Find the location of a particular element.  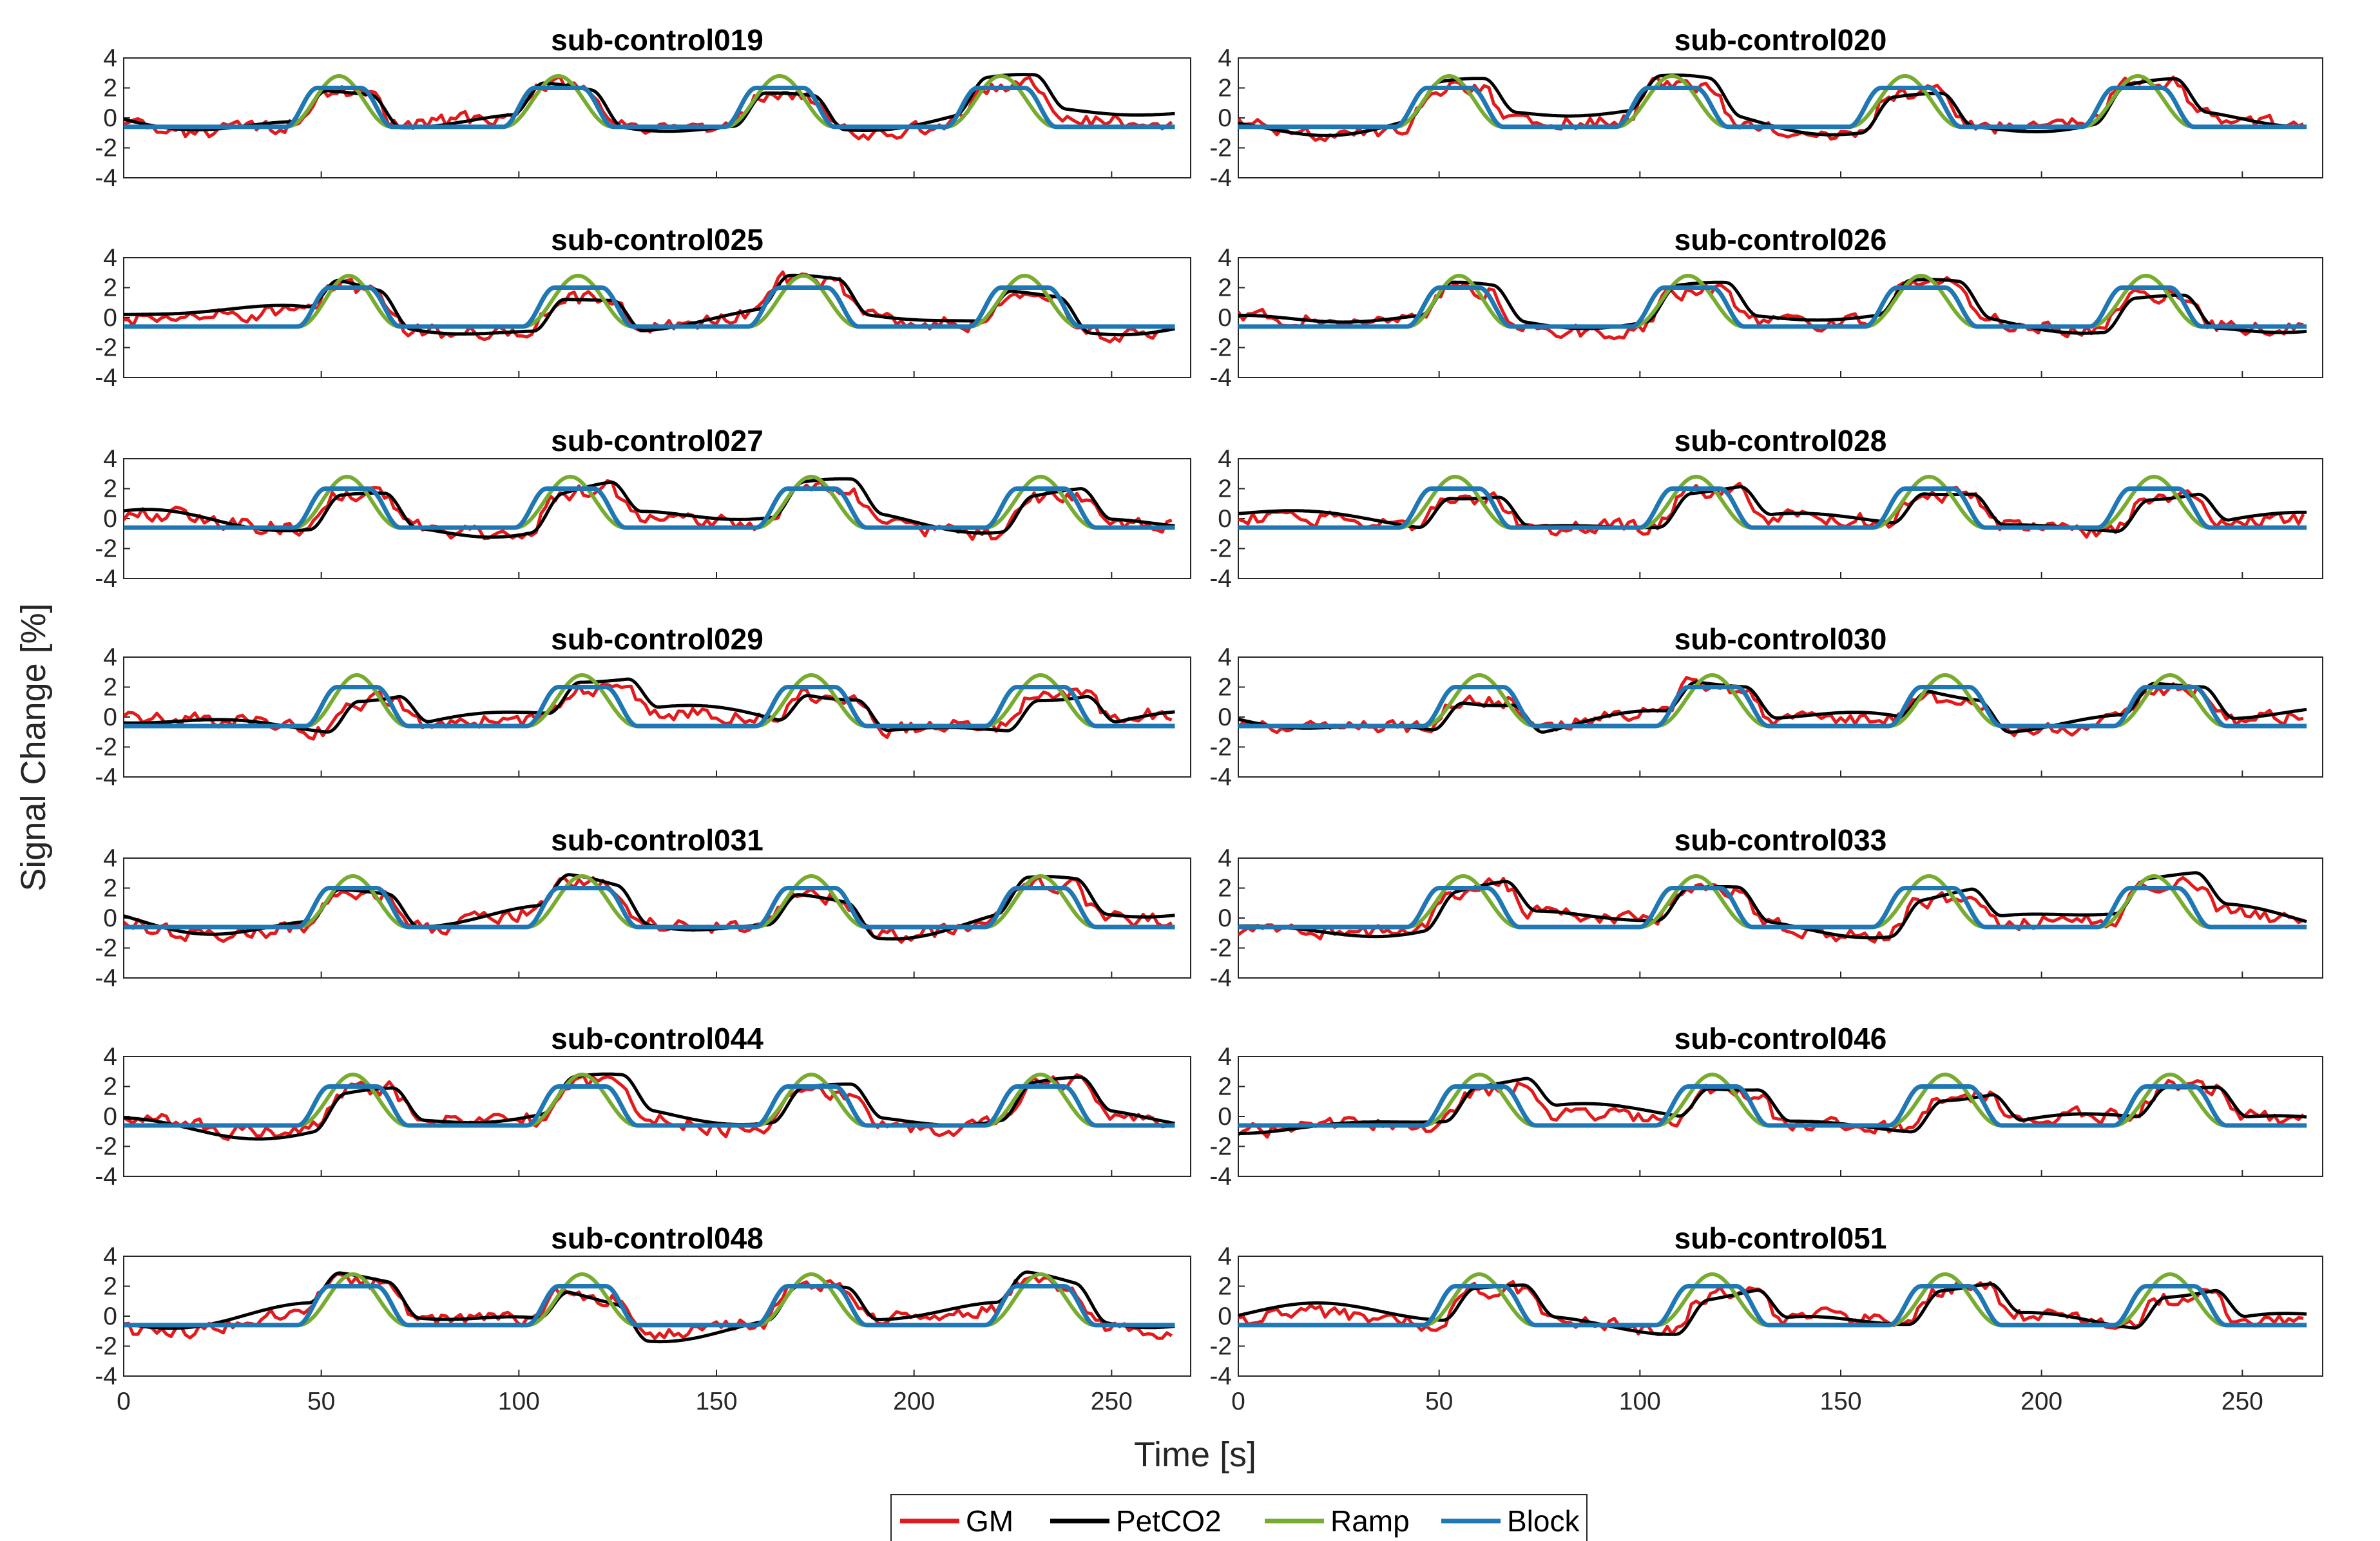

subplot-sub-control029: sub-control029 4 20 -2-4 is located at coordinates (643, 707).